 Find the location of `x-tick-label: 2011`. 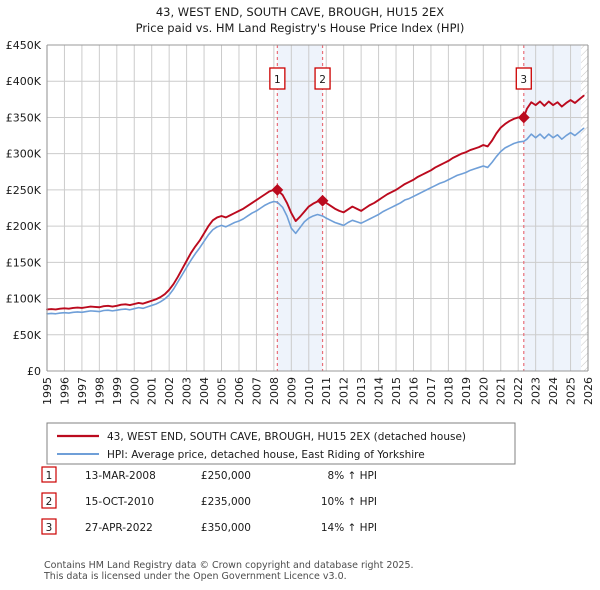

x-tick-label: 2011 is located at coordinates (326, 391).